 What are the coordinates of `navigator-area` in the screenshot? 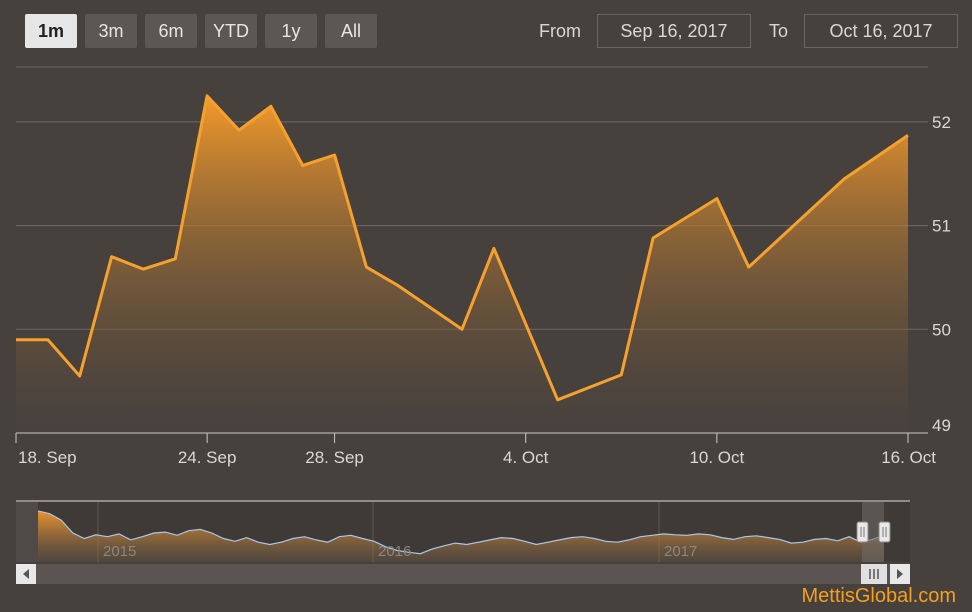 It's located at (461, 536).